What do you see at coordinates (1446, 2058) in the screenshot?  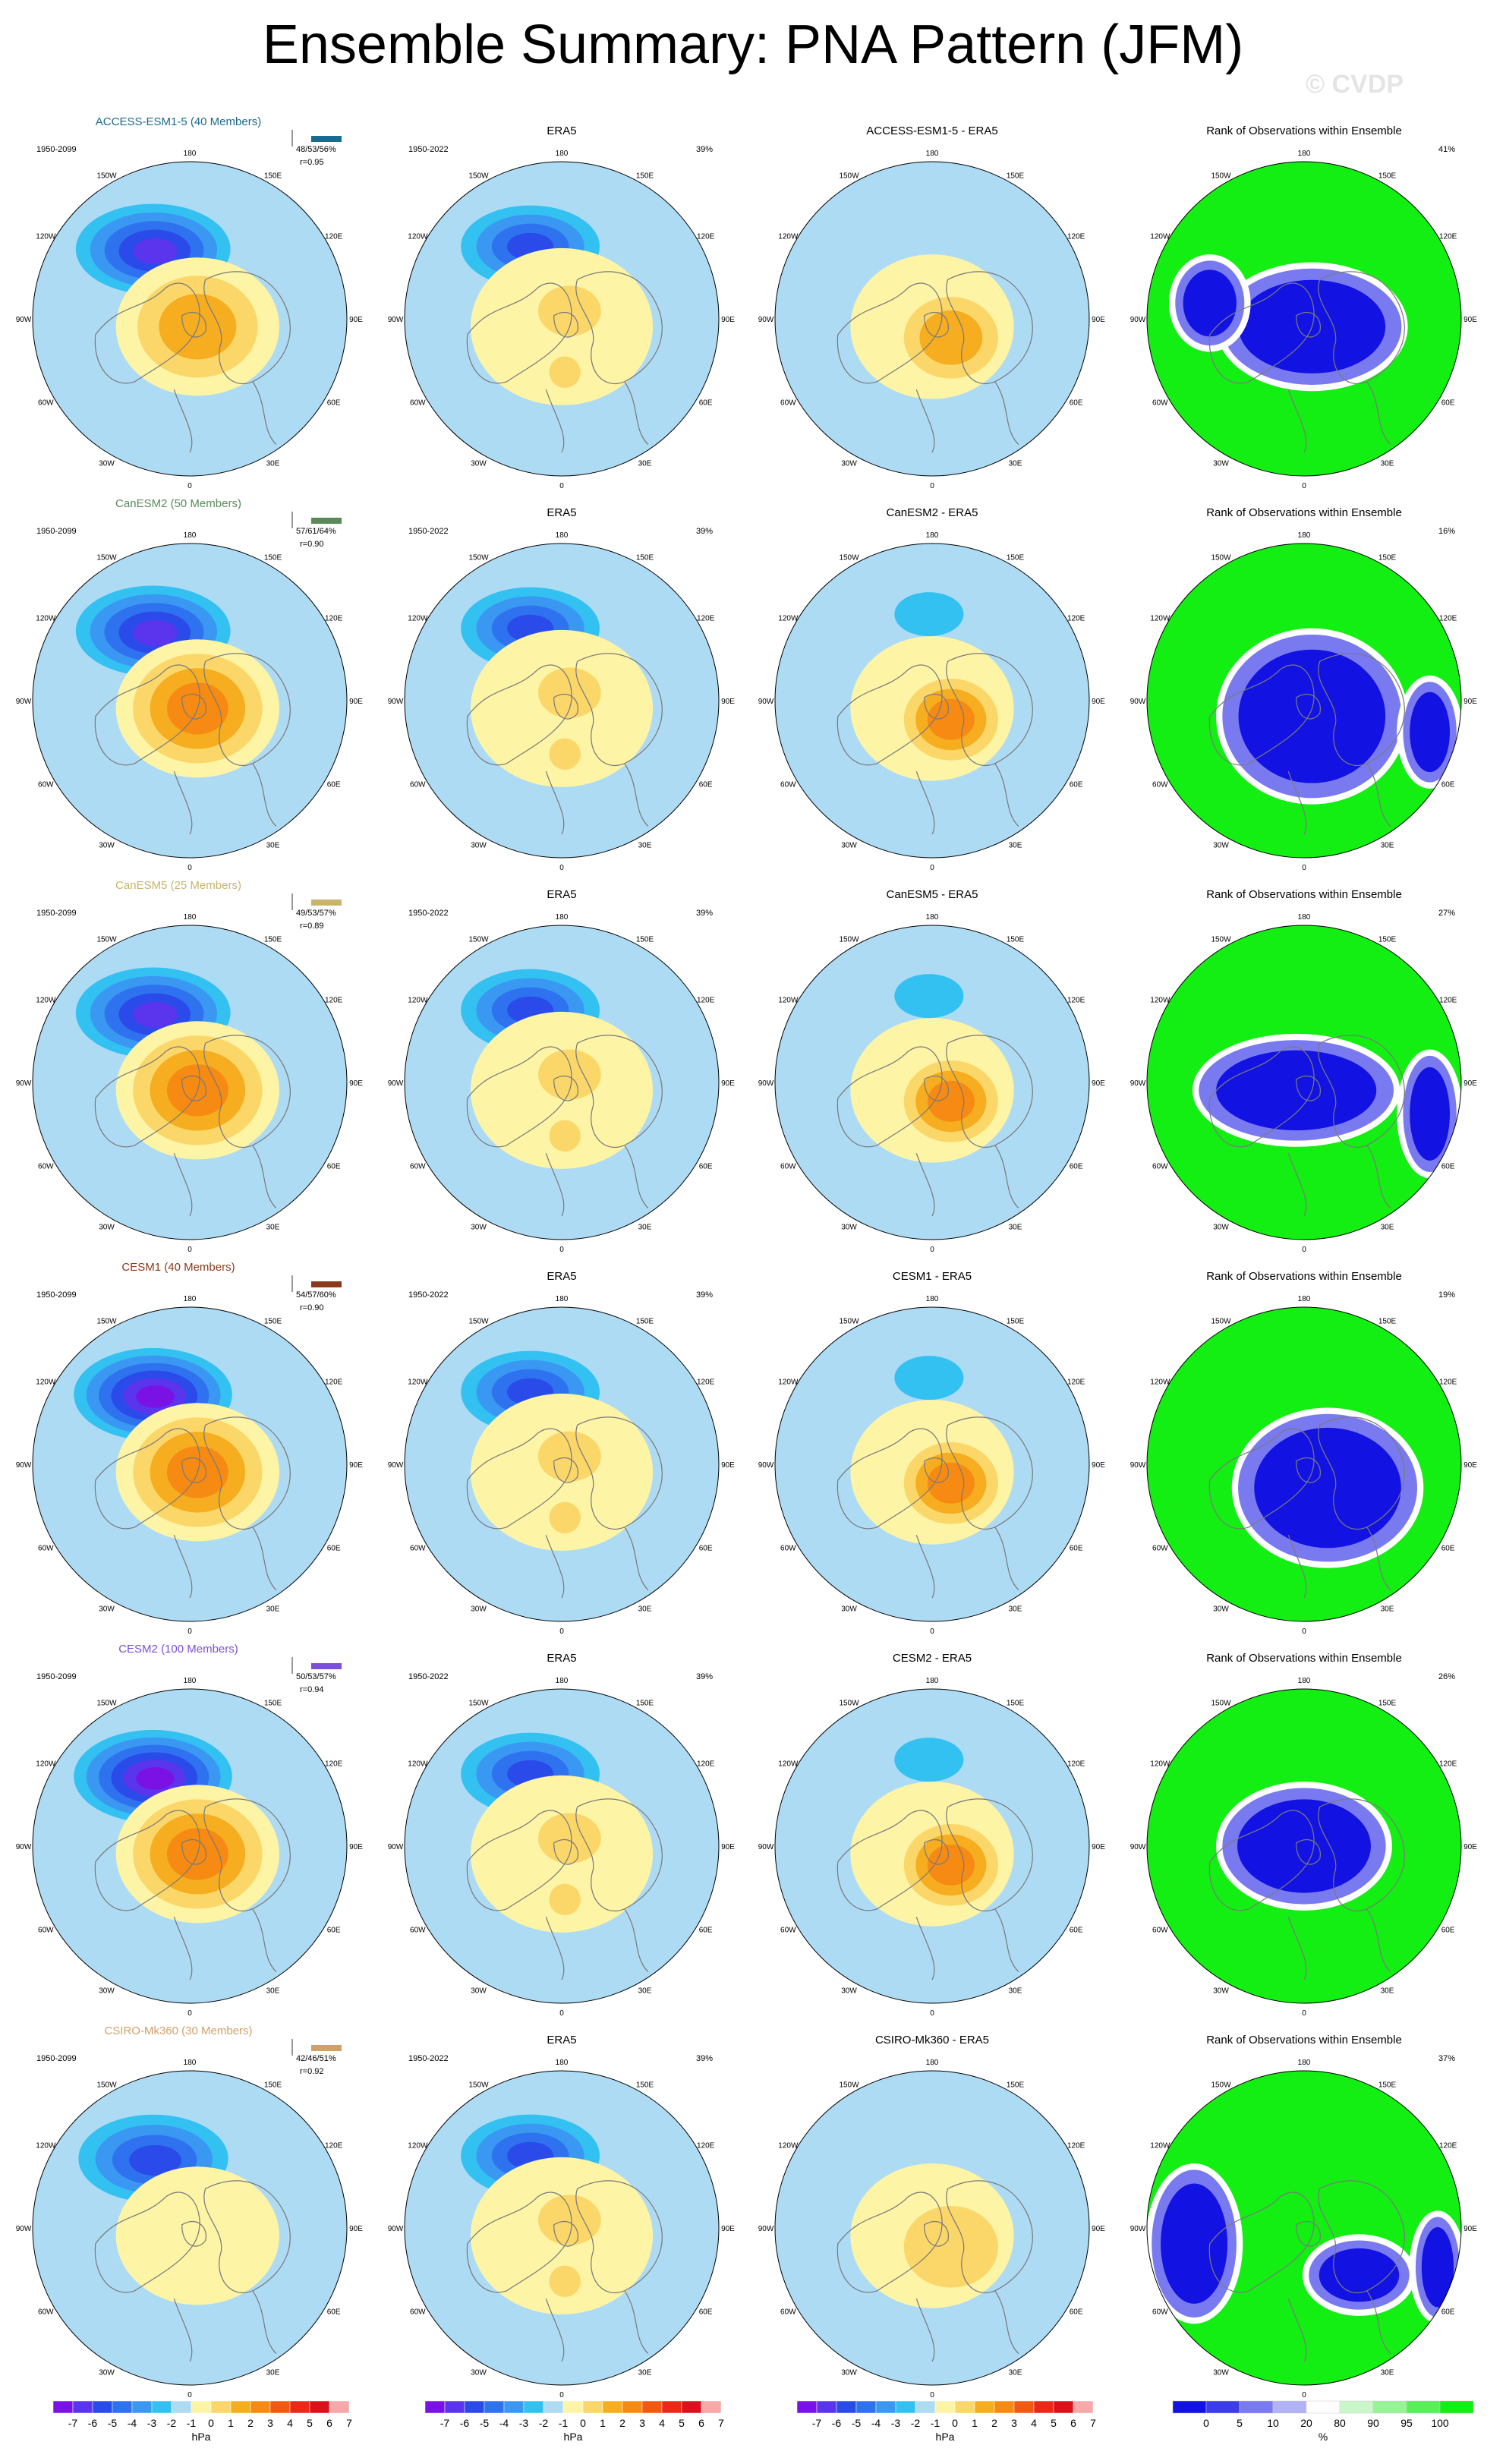 I see `rank-pct: 37%` at bounding box center [1446, 2058].